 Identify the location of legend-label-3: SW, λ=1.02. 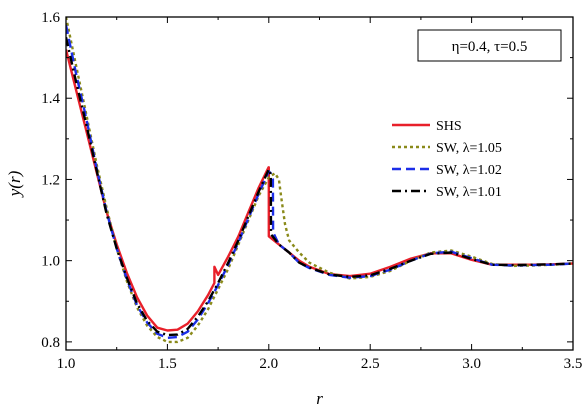
(469, 170).